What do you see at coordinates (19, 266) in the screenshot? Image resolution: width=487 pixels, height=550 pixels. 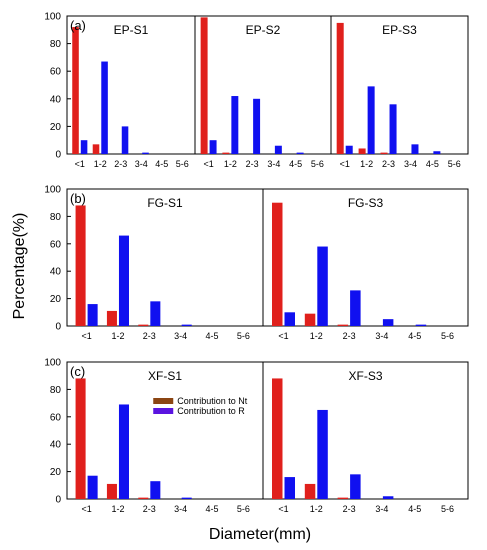 I see `y-axis-label: Percentage(%)` at bounding box center [19, 266].